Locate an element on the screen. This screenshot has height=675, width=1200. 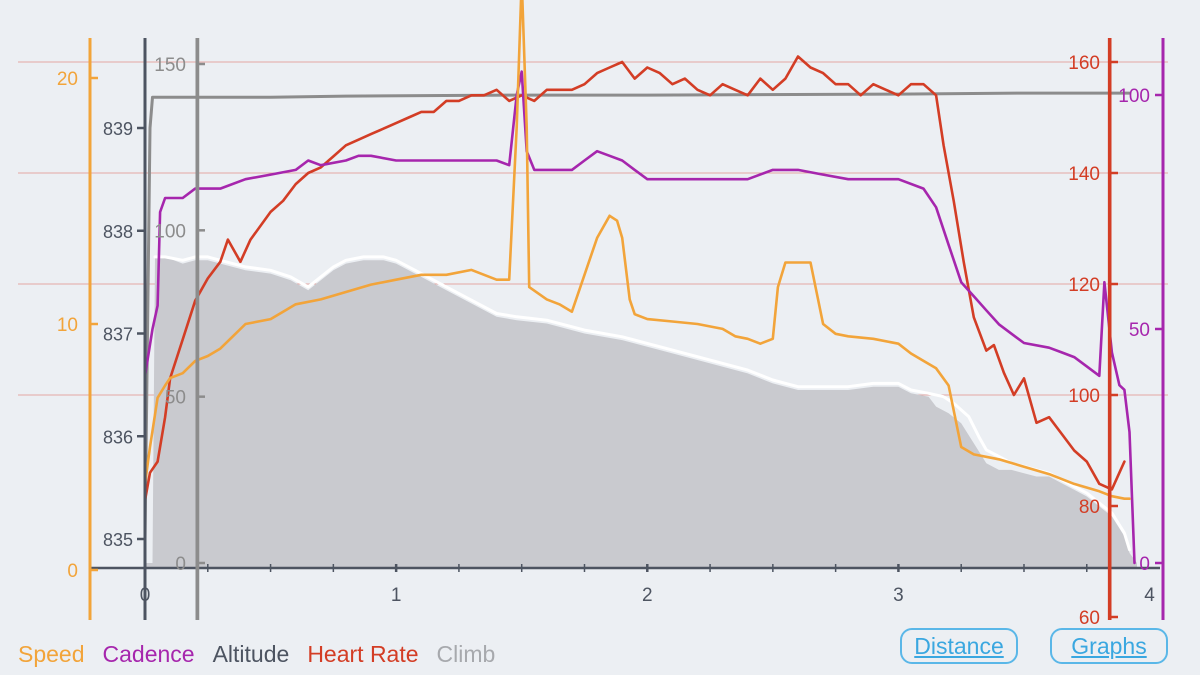
altitude-axis-tick-label: 835 is located at coordinates (118, 540).